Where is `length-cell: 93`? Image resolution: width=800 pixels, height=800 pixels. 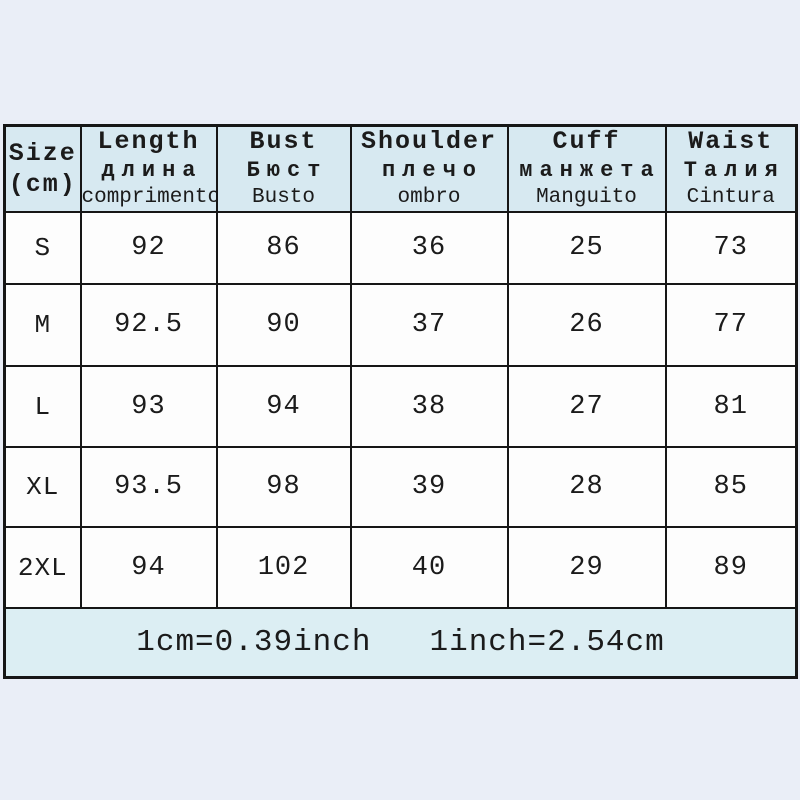 length-cell: 93 is located at coordinates (148, 406).